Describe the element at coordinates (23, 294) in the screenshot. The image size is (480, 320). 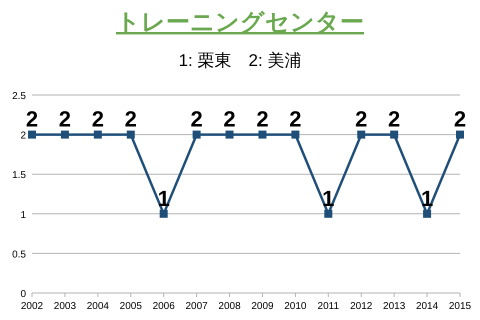
I see `y-tick-label: 0` at that location.